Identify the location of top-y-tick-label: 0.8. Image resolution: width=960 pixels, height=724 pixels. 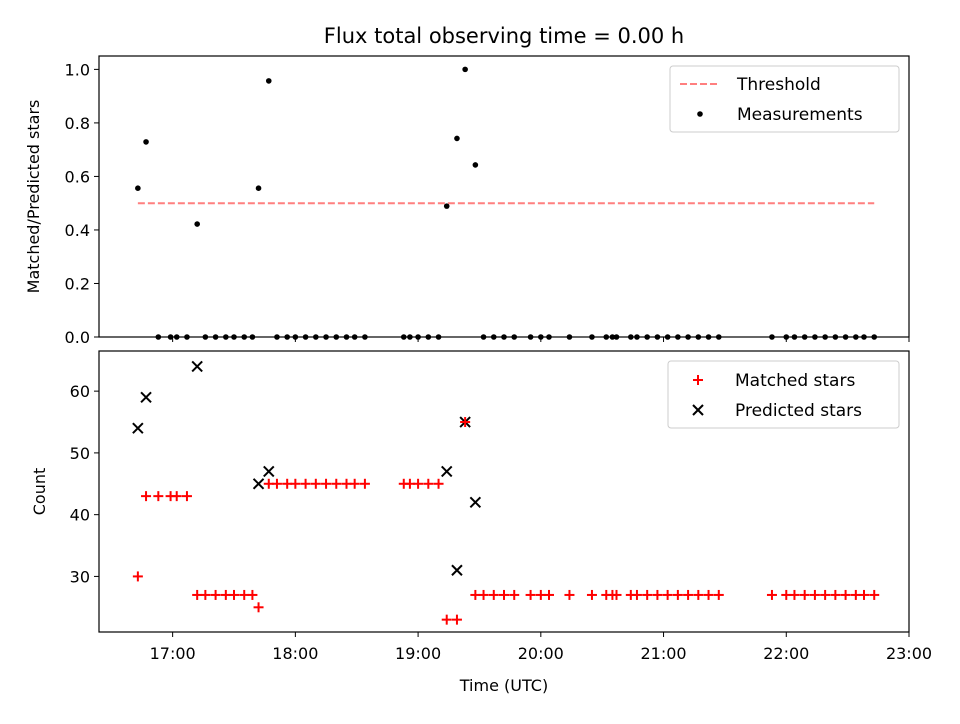
(77, 123).